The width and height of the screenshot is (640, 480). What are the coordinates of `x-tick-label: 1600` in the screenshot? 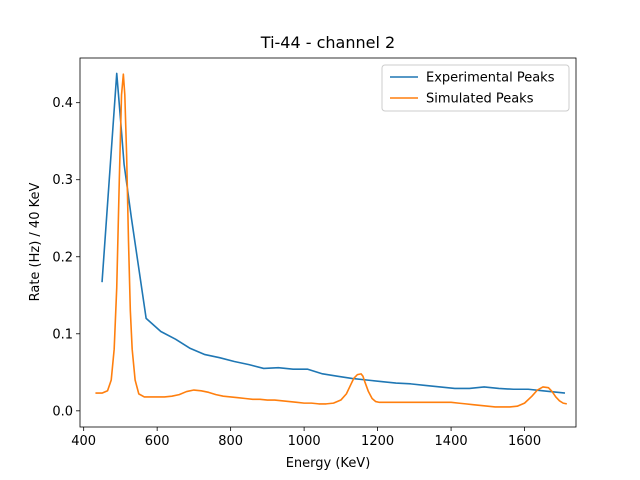 It's located at (524, 441).